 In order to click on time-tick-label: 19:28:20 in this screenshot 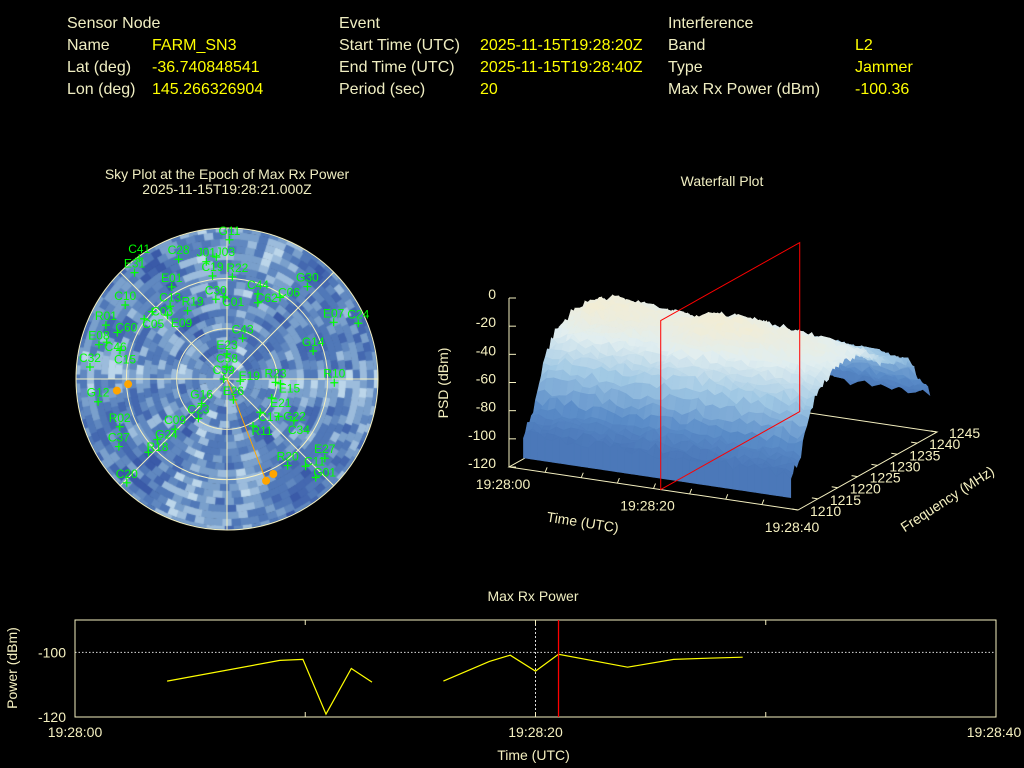, I will do `click(647, 506)`.